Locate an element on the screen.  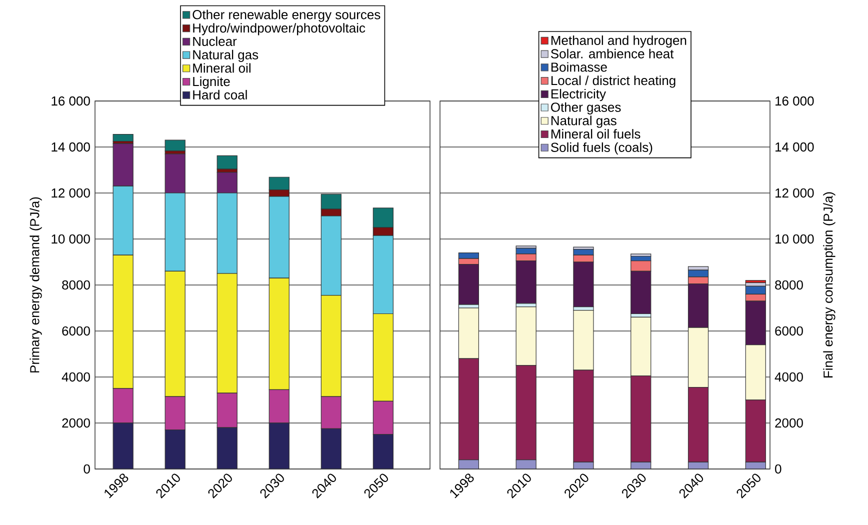
legend-label: Solar. ambience heat is located at coordinates (612, 53).